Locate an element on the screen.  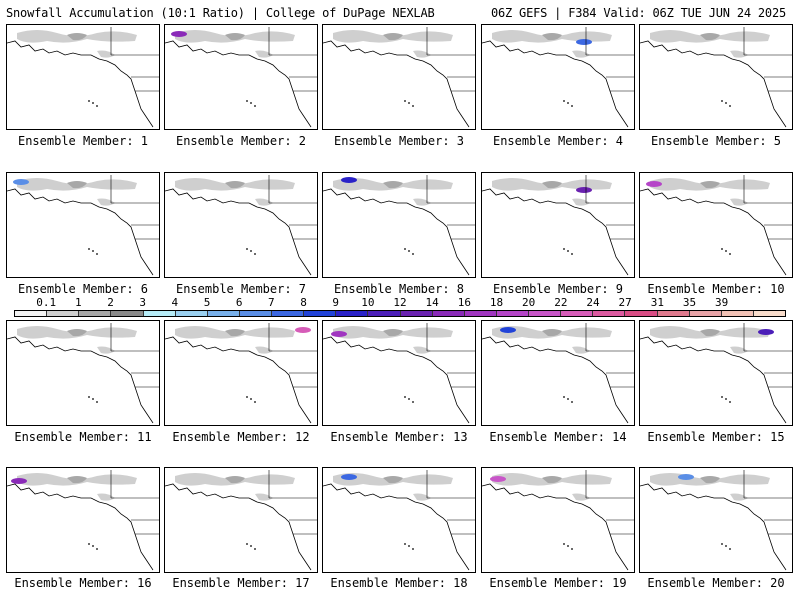
colorbar-tick: 35 is located at coordinates (689, 302).